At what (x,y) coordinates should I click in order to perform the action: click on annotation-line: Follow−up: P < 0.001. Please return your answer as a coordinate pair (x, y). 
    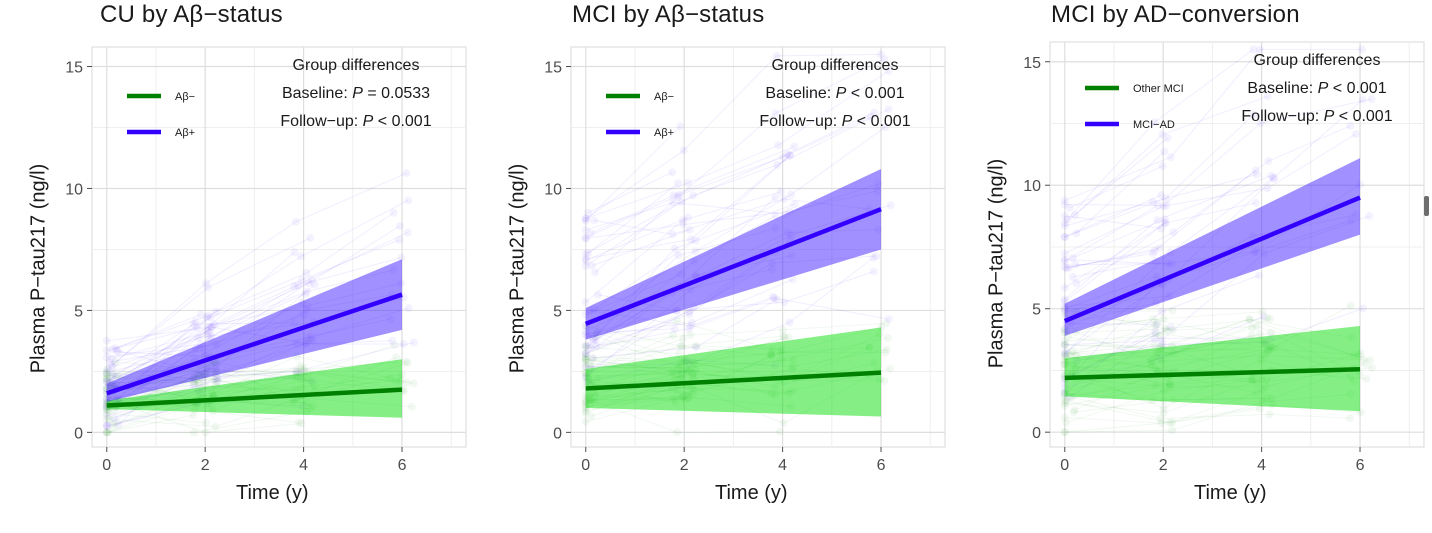
    Looking at the image, I should click on (1316, 116).